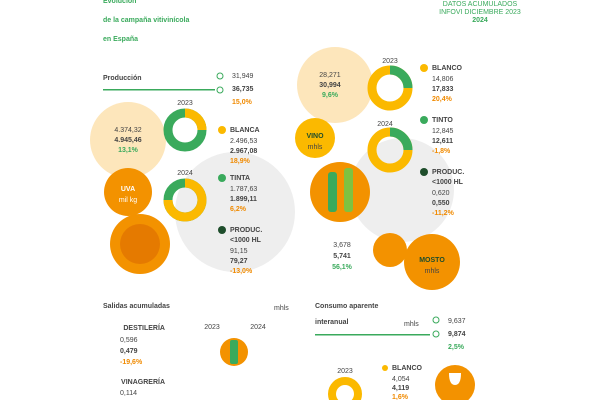 The width and height of the screenshot is (600, 400). Describe the element at coordinates (342, 256) in the screenshot. I see `value: 5,741` at that location.